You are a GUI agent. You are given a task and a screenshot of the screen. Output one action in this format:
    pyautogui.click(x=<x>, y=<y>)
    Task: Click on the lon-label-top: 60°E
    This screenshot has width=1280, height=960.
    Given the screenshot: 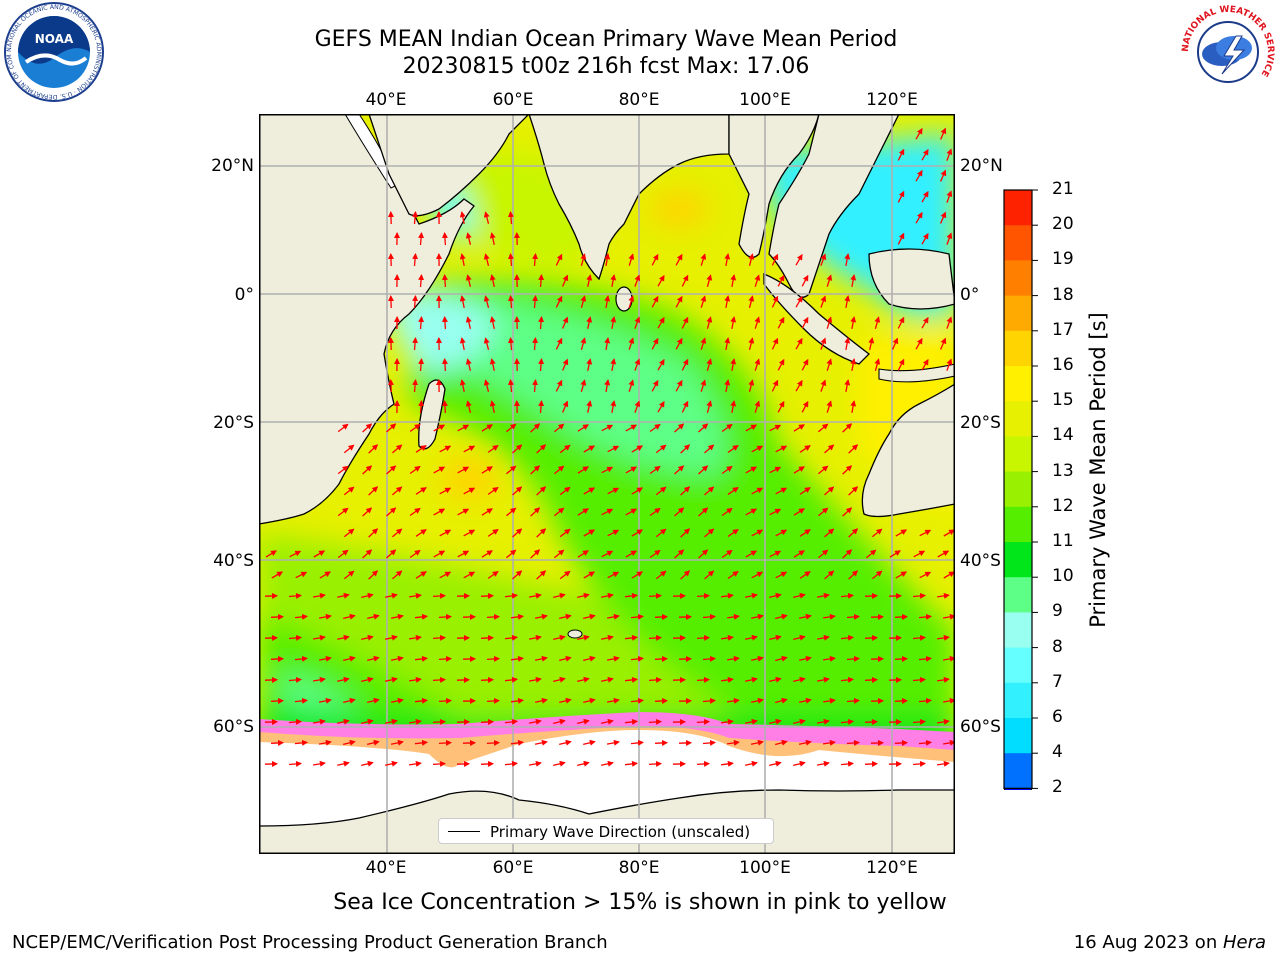 What is the action you would take?
    pyautogui.click(x=513, y=100)
    